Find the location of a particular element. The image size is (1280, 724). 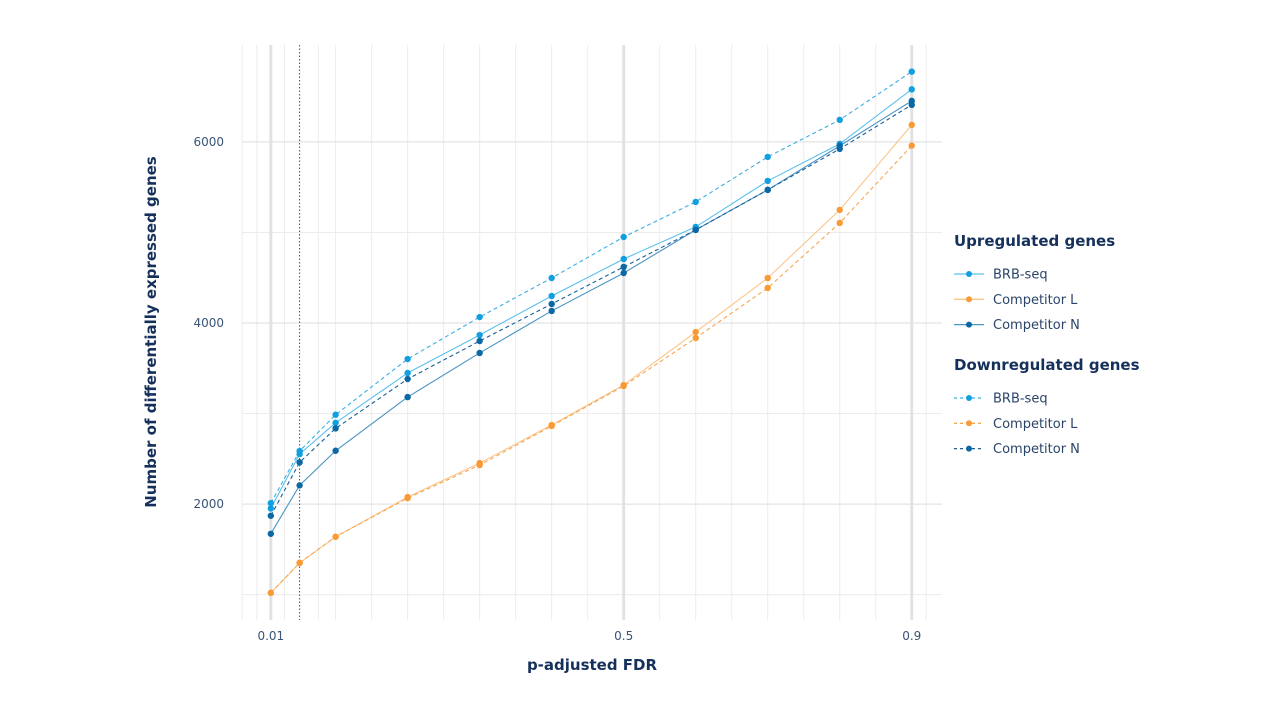

legend-title: Upregulated genes is located at coordinates (1034, 241).